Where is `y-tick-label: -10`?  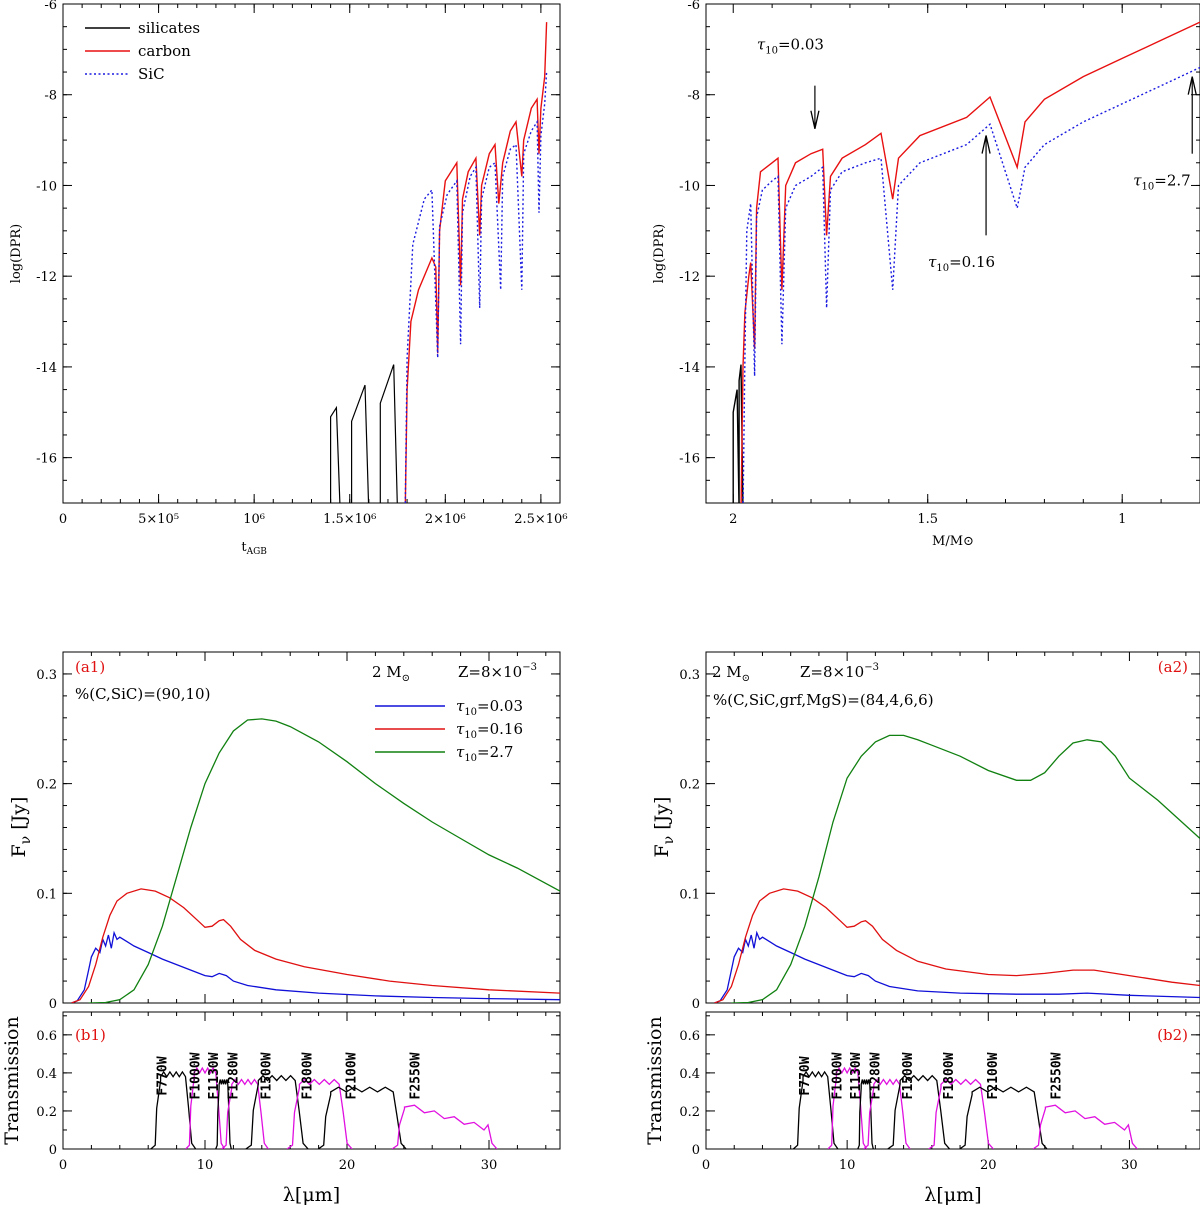 y-tick-label: -10 is located at coordinates (46, 186).